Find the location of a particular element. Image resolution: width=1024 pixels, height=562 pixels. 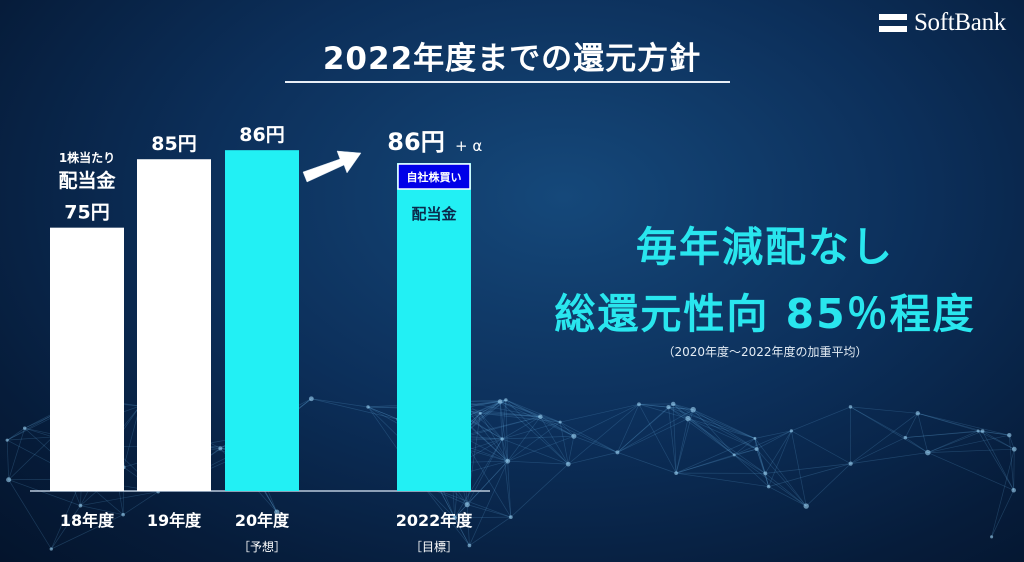

x-tick-label: 19年度 is located at coordinates (174, 520).